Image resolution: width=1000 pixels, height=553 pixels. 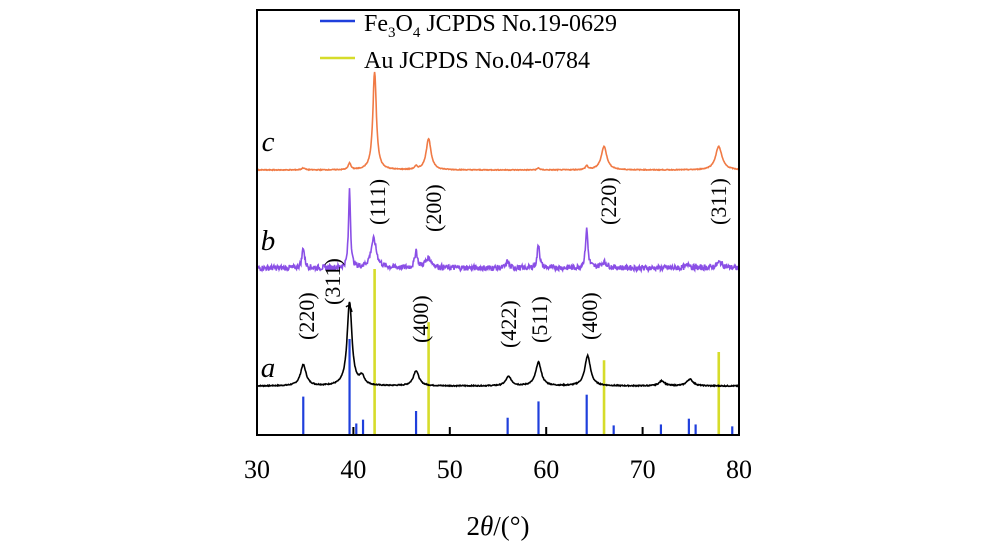 What do you see at coordinates (420, 319) in the screenshot?
I see `peak-annotation-a-2: (400)` at bounding box center [420, 319].